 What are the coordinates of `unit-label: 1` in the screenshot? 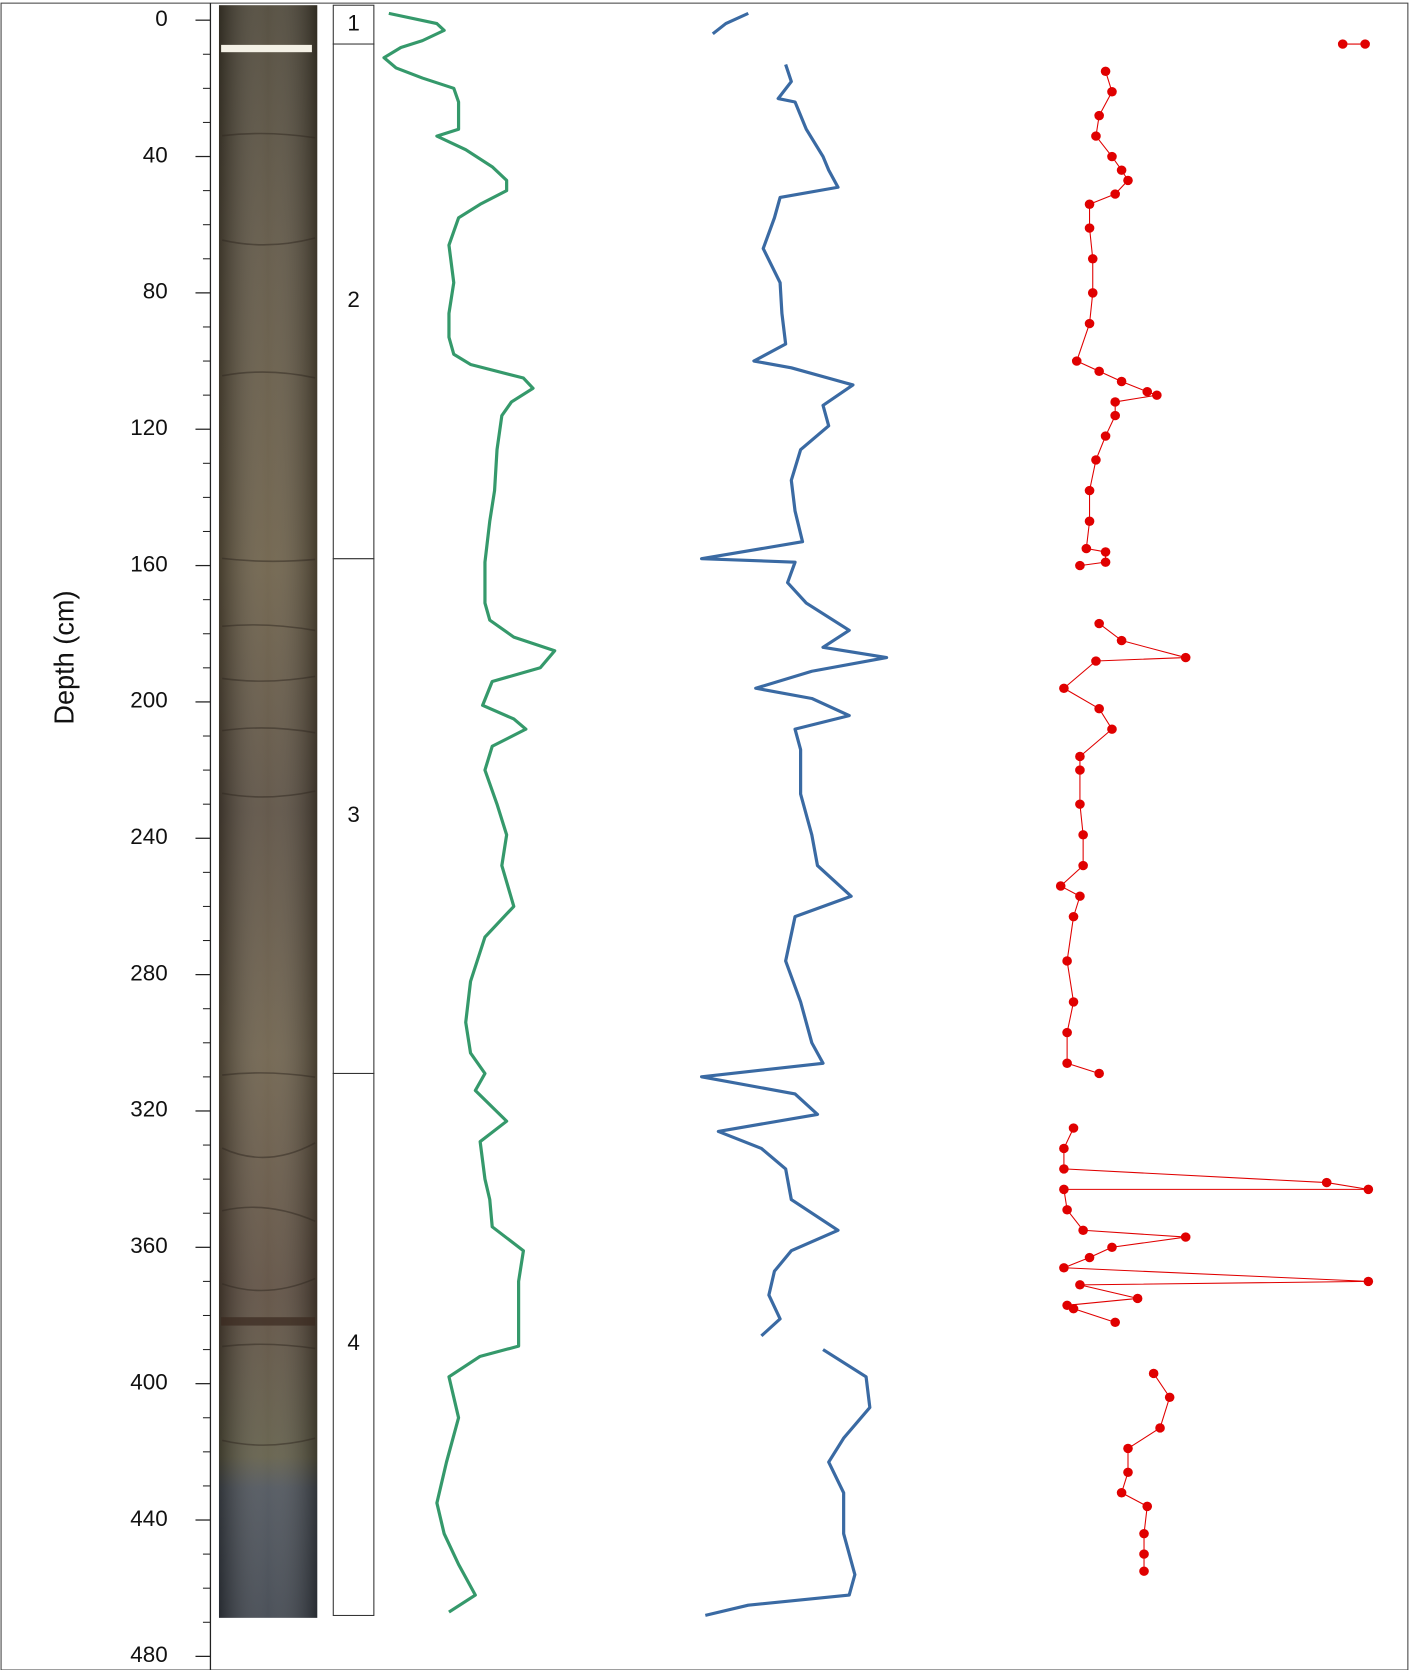 It's located at (353, 23).